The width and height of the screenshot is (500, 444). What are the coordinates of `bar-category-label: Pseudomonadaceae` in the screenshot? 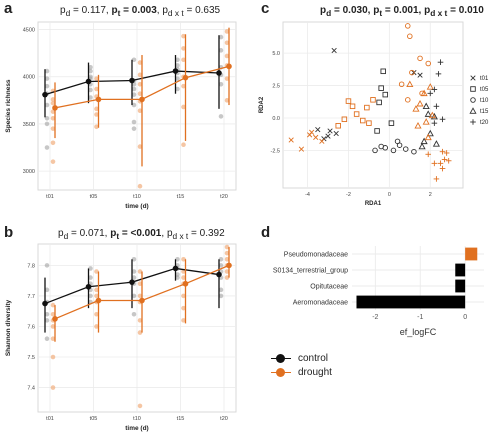 It's located at (316, 255).